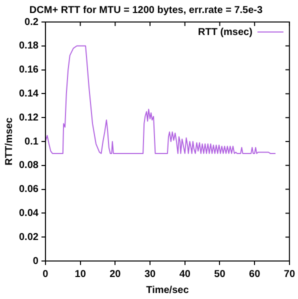 The height and width of the screenshot is (299, 298). Describe the element at coordinates (28, 94) in the screenshot. I see `y-tick-label: 0.14` at that location.